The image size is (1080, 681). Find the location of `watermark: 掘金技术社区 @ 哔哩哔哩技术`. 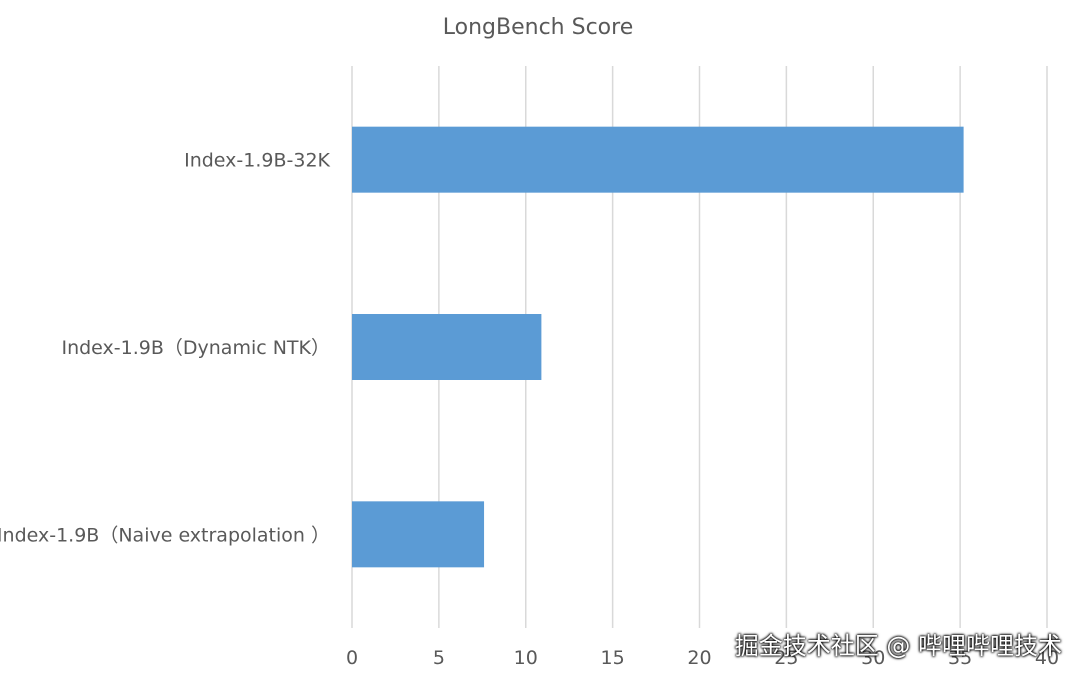

watermark: 掘金技术社区 @ 哔哩哔哩技术 is located at coordinates (898, 646).